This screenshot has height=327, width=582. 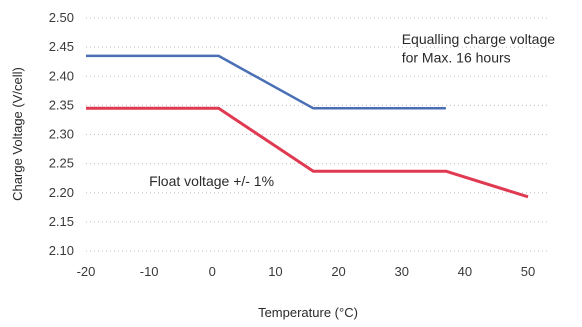 I want to click on x-tick-label: 40, so click(x=465, y=271).